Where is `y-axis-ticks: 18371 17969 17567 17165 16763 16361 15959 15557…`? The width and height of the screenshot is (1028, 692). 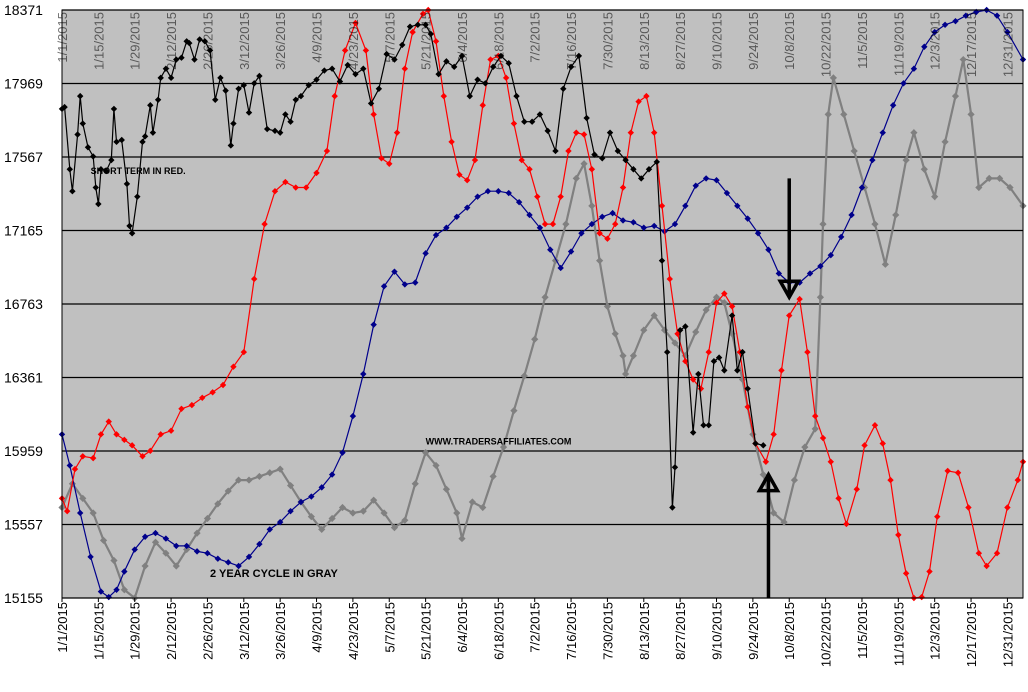 y-axis-ticks: 18371 17969 17567 17165 16763 16361 15959 15557… is located at coordinates (23, 304).